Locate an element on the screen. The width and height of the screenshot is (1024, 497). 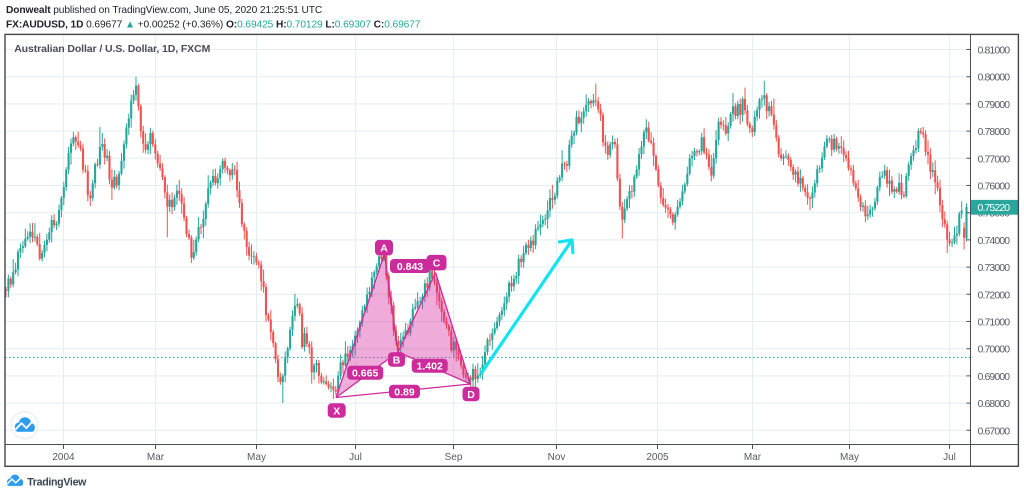
svg-text: TradingView is located at coordinates (57, 482).